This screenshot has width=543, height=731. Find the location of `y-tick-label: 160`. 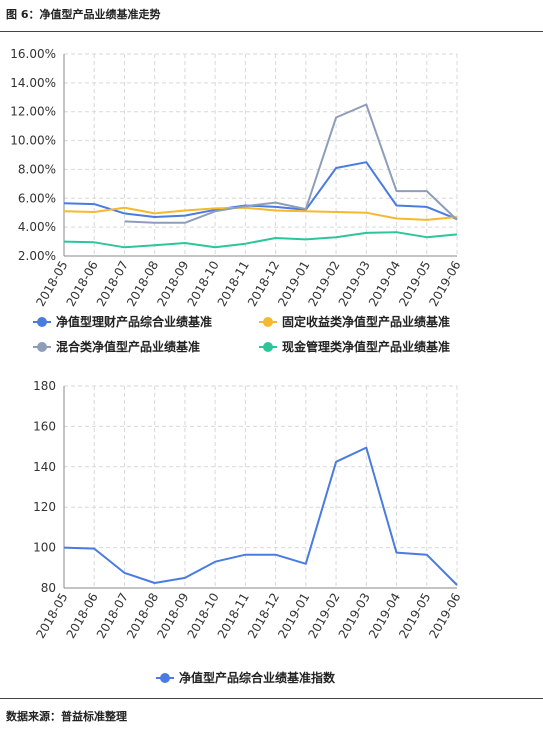

y-tick-label: 160 is located at coordinates (44, 426).